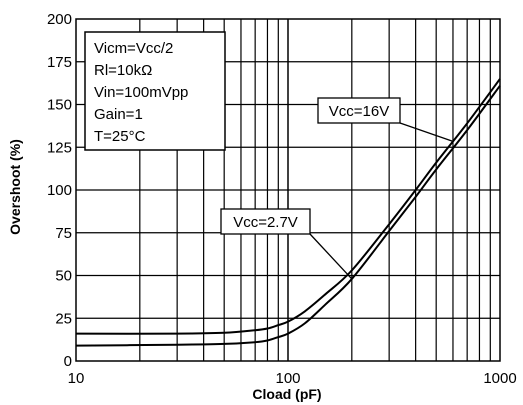 Image resolution: width=523 pixels, height=405 pixels. What do you see at coordinates (331, 256) in the screenshot?
I see `callout-leader-vcc-2-7v` at bounding box center [331, 256].